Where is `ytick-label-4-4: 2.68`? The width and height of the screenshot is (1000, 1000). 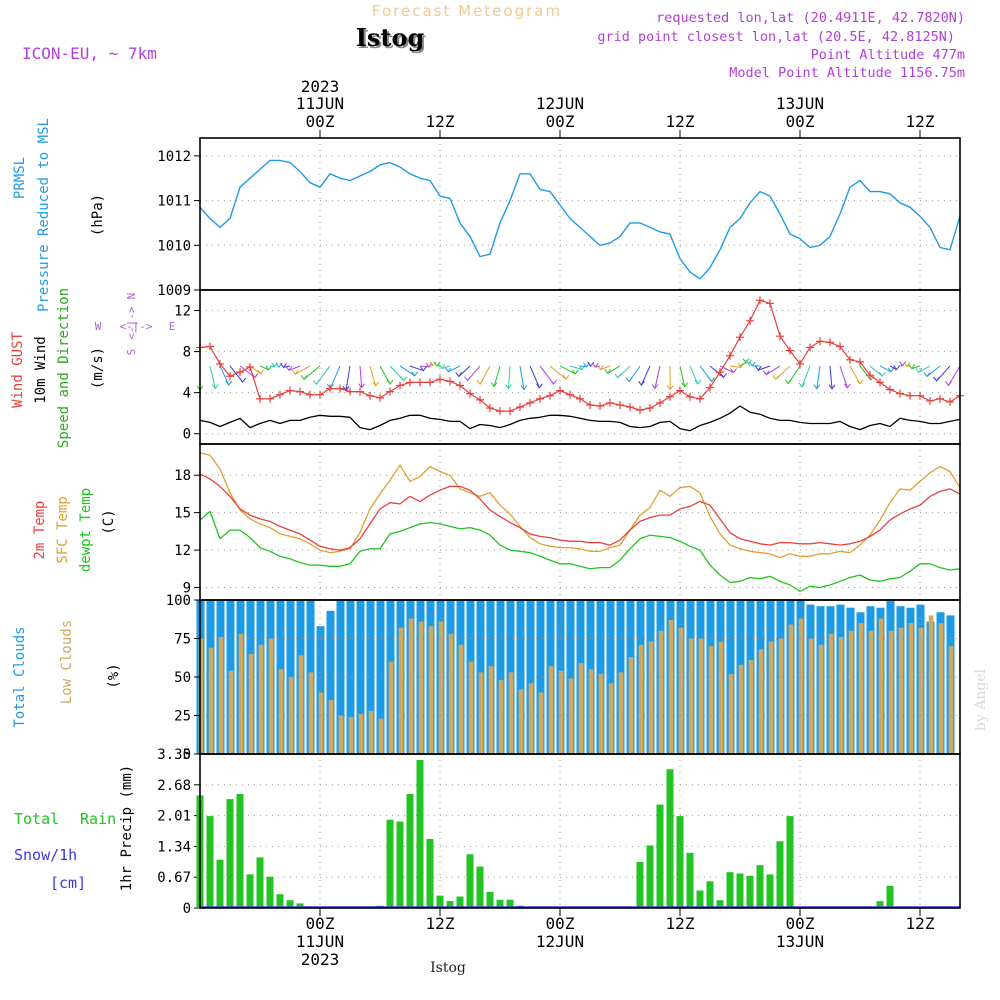
ytick-label-4-4: 2.68 is located at coordinates (174, 786).